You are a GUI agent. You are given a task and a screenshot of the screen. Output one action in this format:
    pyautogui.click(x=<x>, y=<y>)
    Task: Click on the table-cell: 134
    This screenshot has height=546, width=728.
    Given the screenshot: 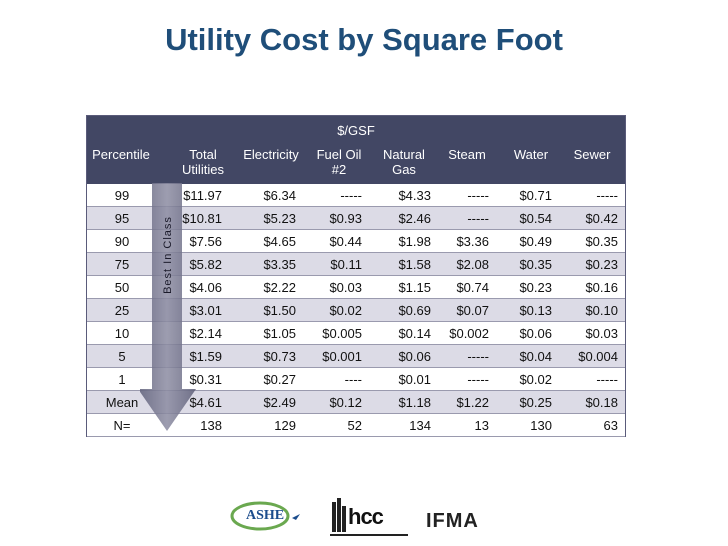 What is the action you would take?
    pyautogui.click(x=420, y=425)
    